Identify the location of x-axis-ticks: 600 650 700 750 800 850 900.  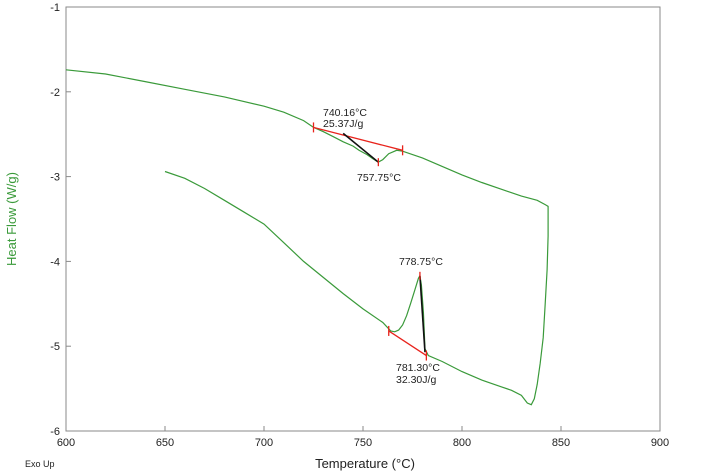
(363, 437).